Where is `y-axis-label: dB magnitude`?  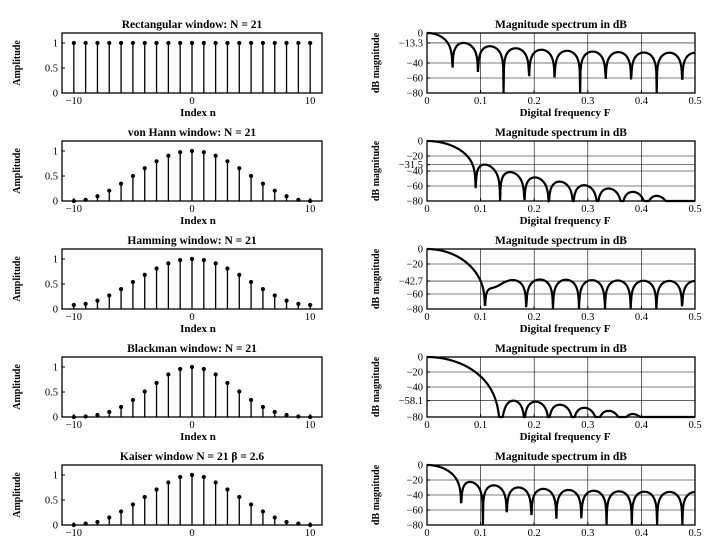
y-axis-label: dB magnitude is located at coordinates (376, 494).